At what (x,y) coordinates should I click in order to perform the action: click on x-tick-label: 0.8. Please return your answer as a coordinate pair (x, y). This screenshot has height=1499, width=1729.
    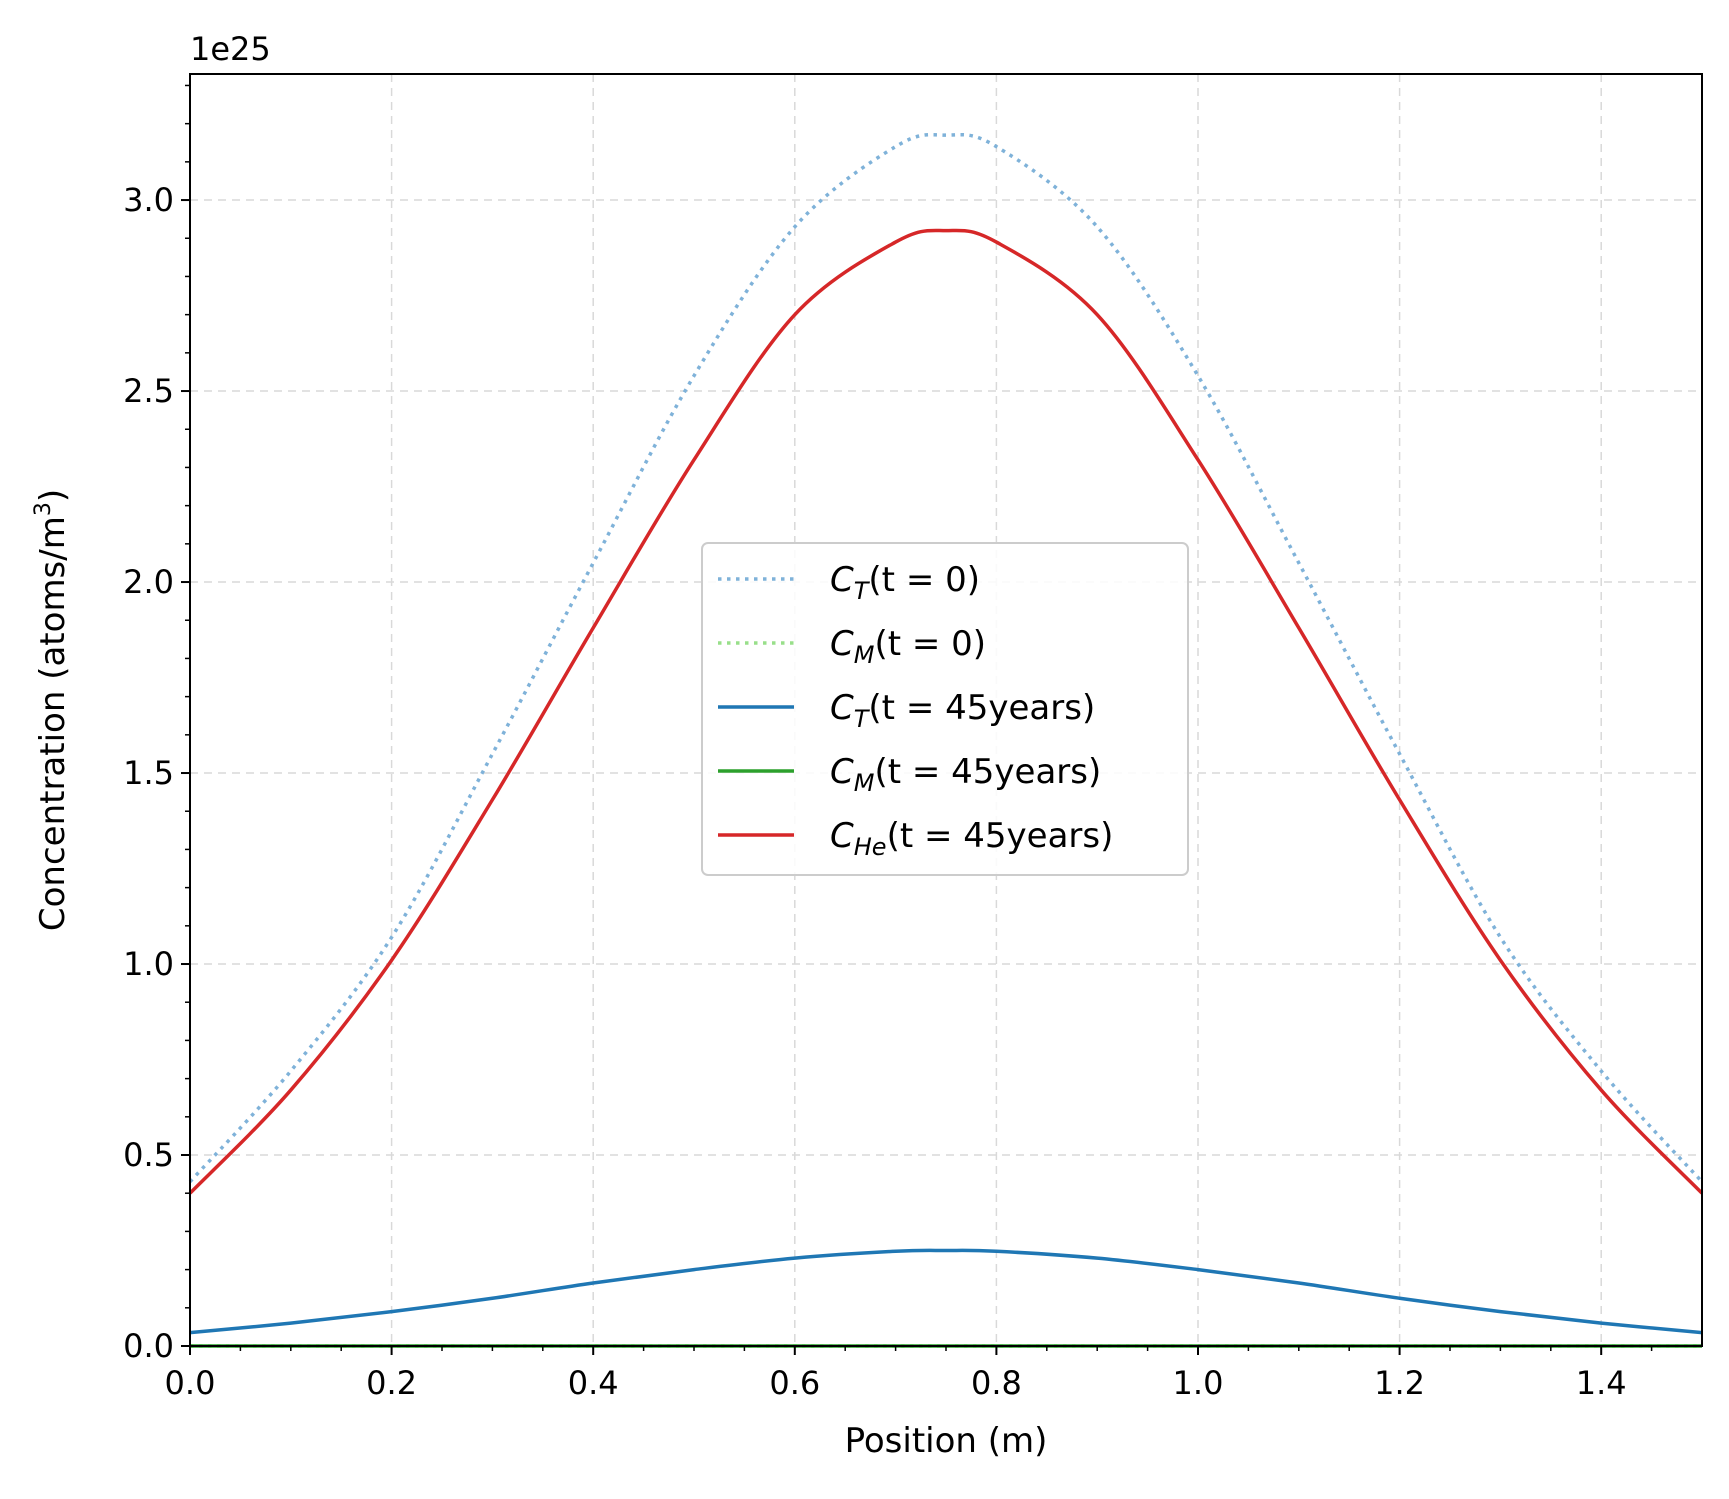
    Looking at the image, I should click on (996, 1383).